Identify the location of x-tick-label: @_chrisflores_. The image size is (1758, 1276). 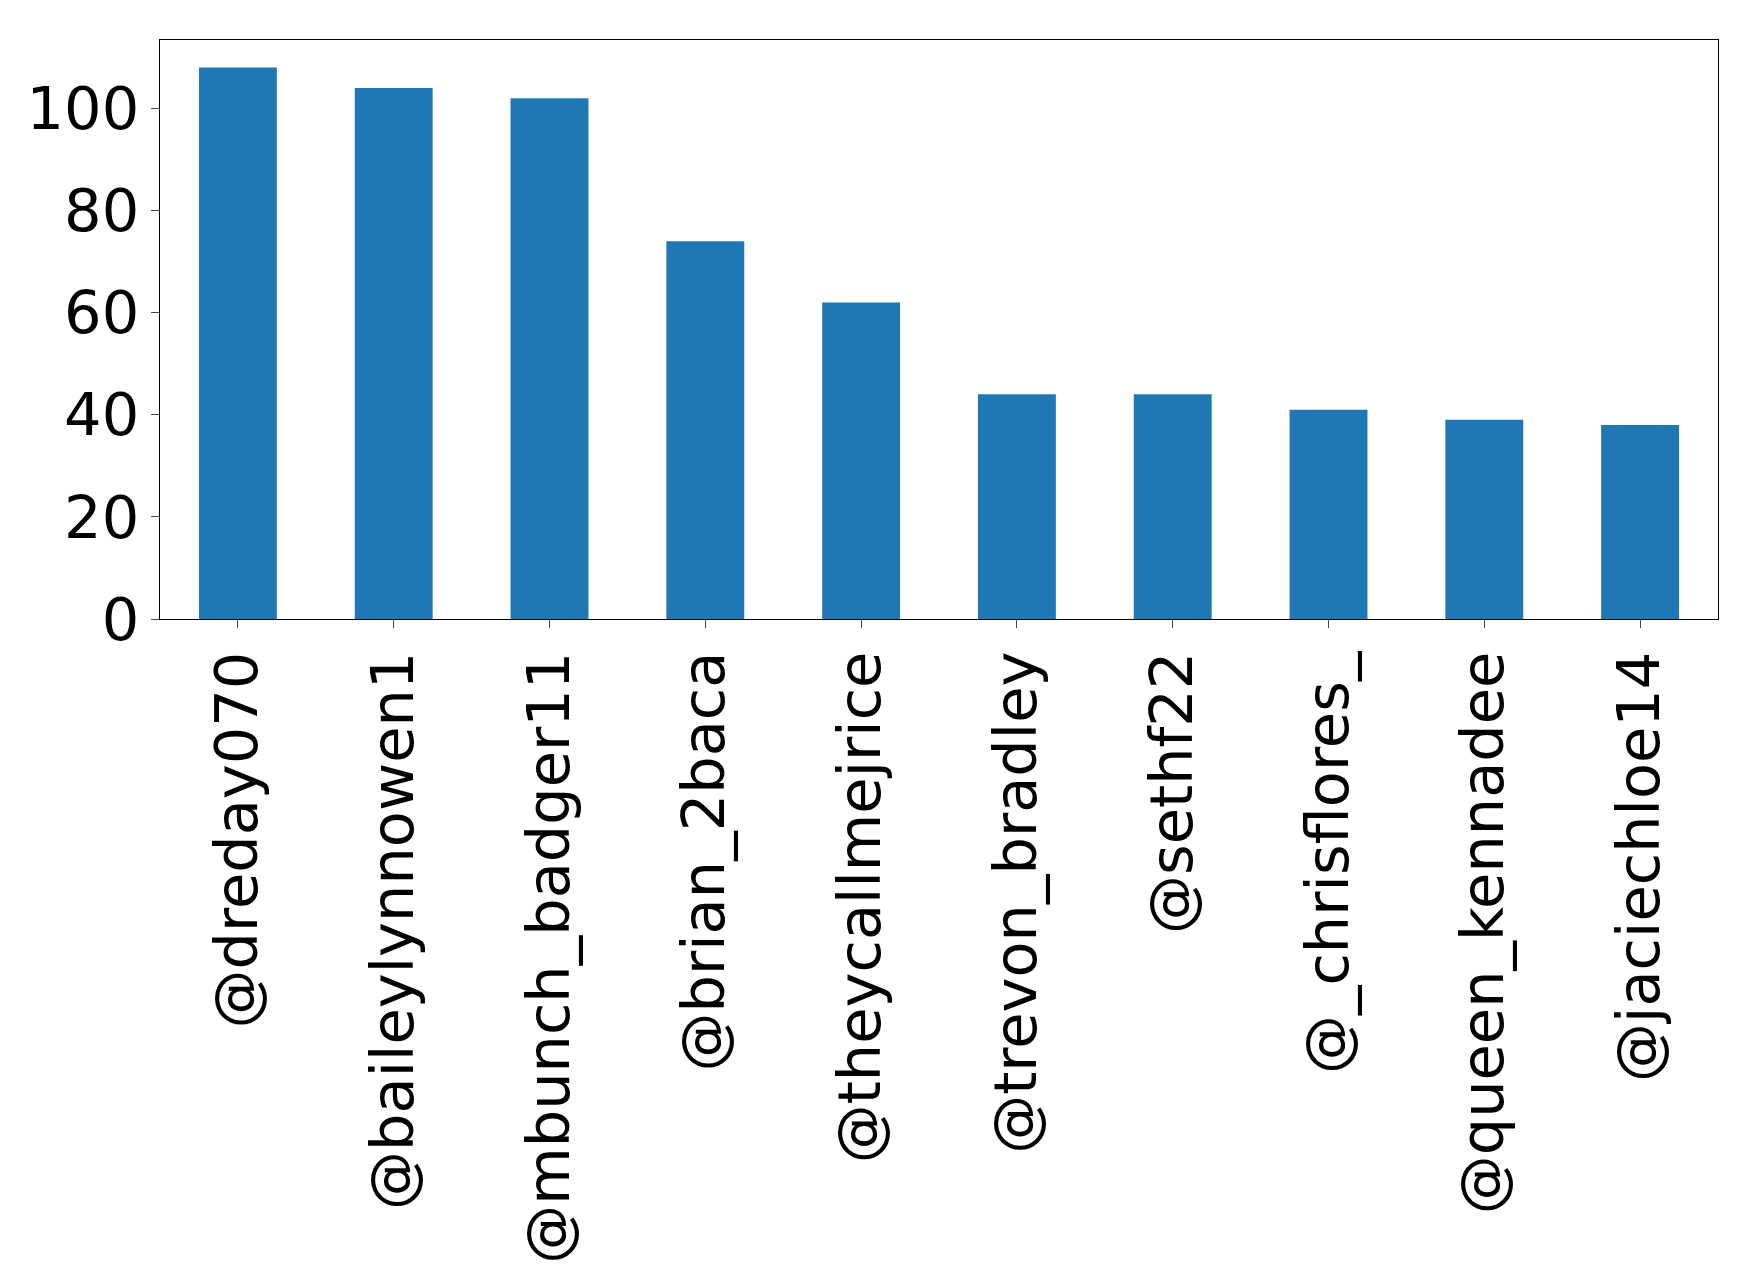
(1327, 862).